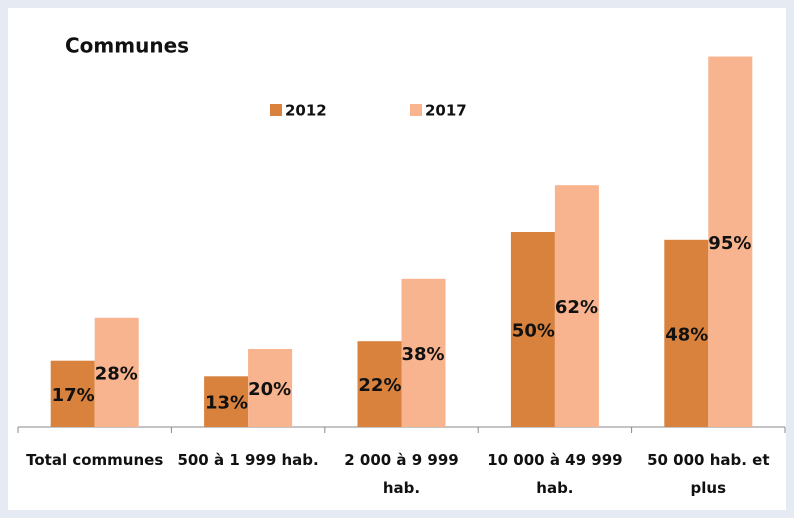  I want to click on value-label: 20%, so click(269, 389).